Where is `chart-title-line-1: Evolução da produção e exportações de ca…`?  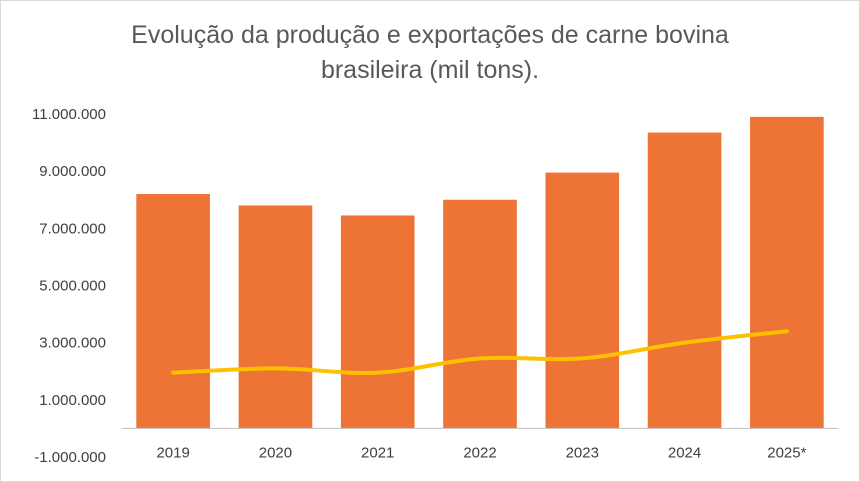
chart-title-line-1: Evolução da produção e exportações de ca… is located at coordinates (430, 35).